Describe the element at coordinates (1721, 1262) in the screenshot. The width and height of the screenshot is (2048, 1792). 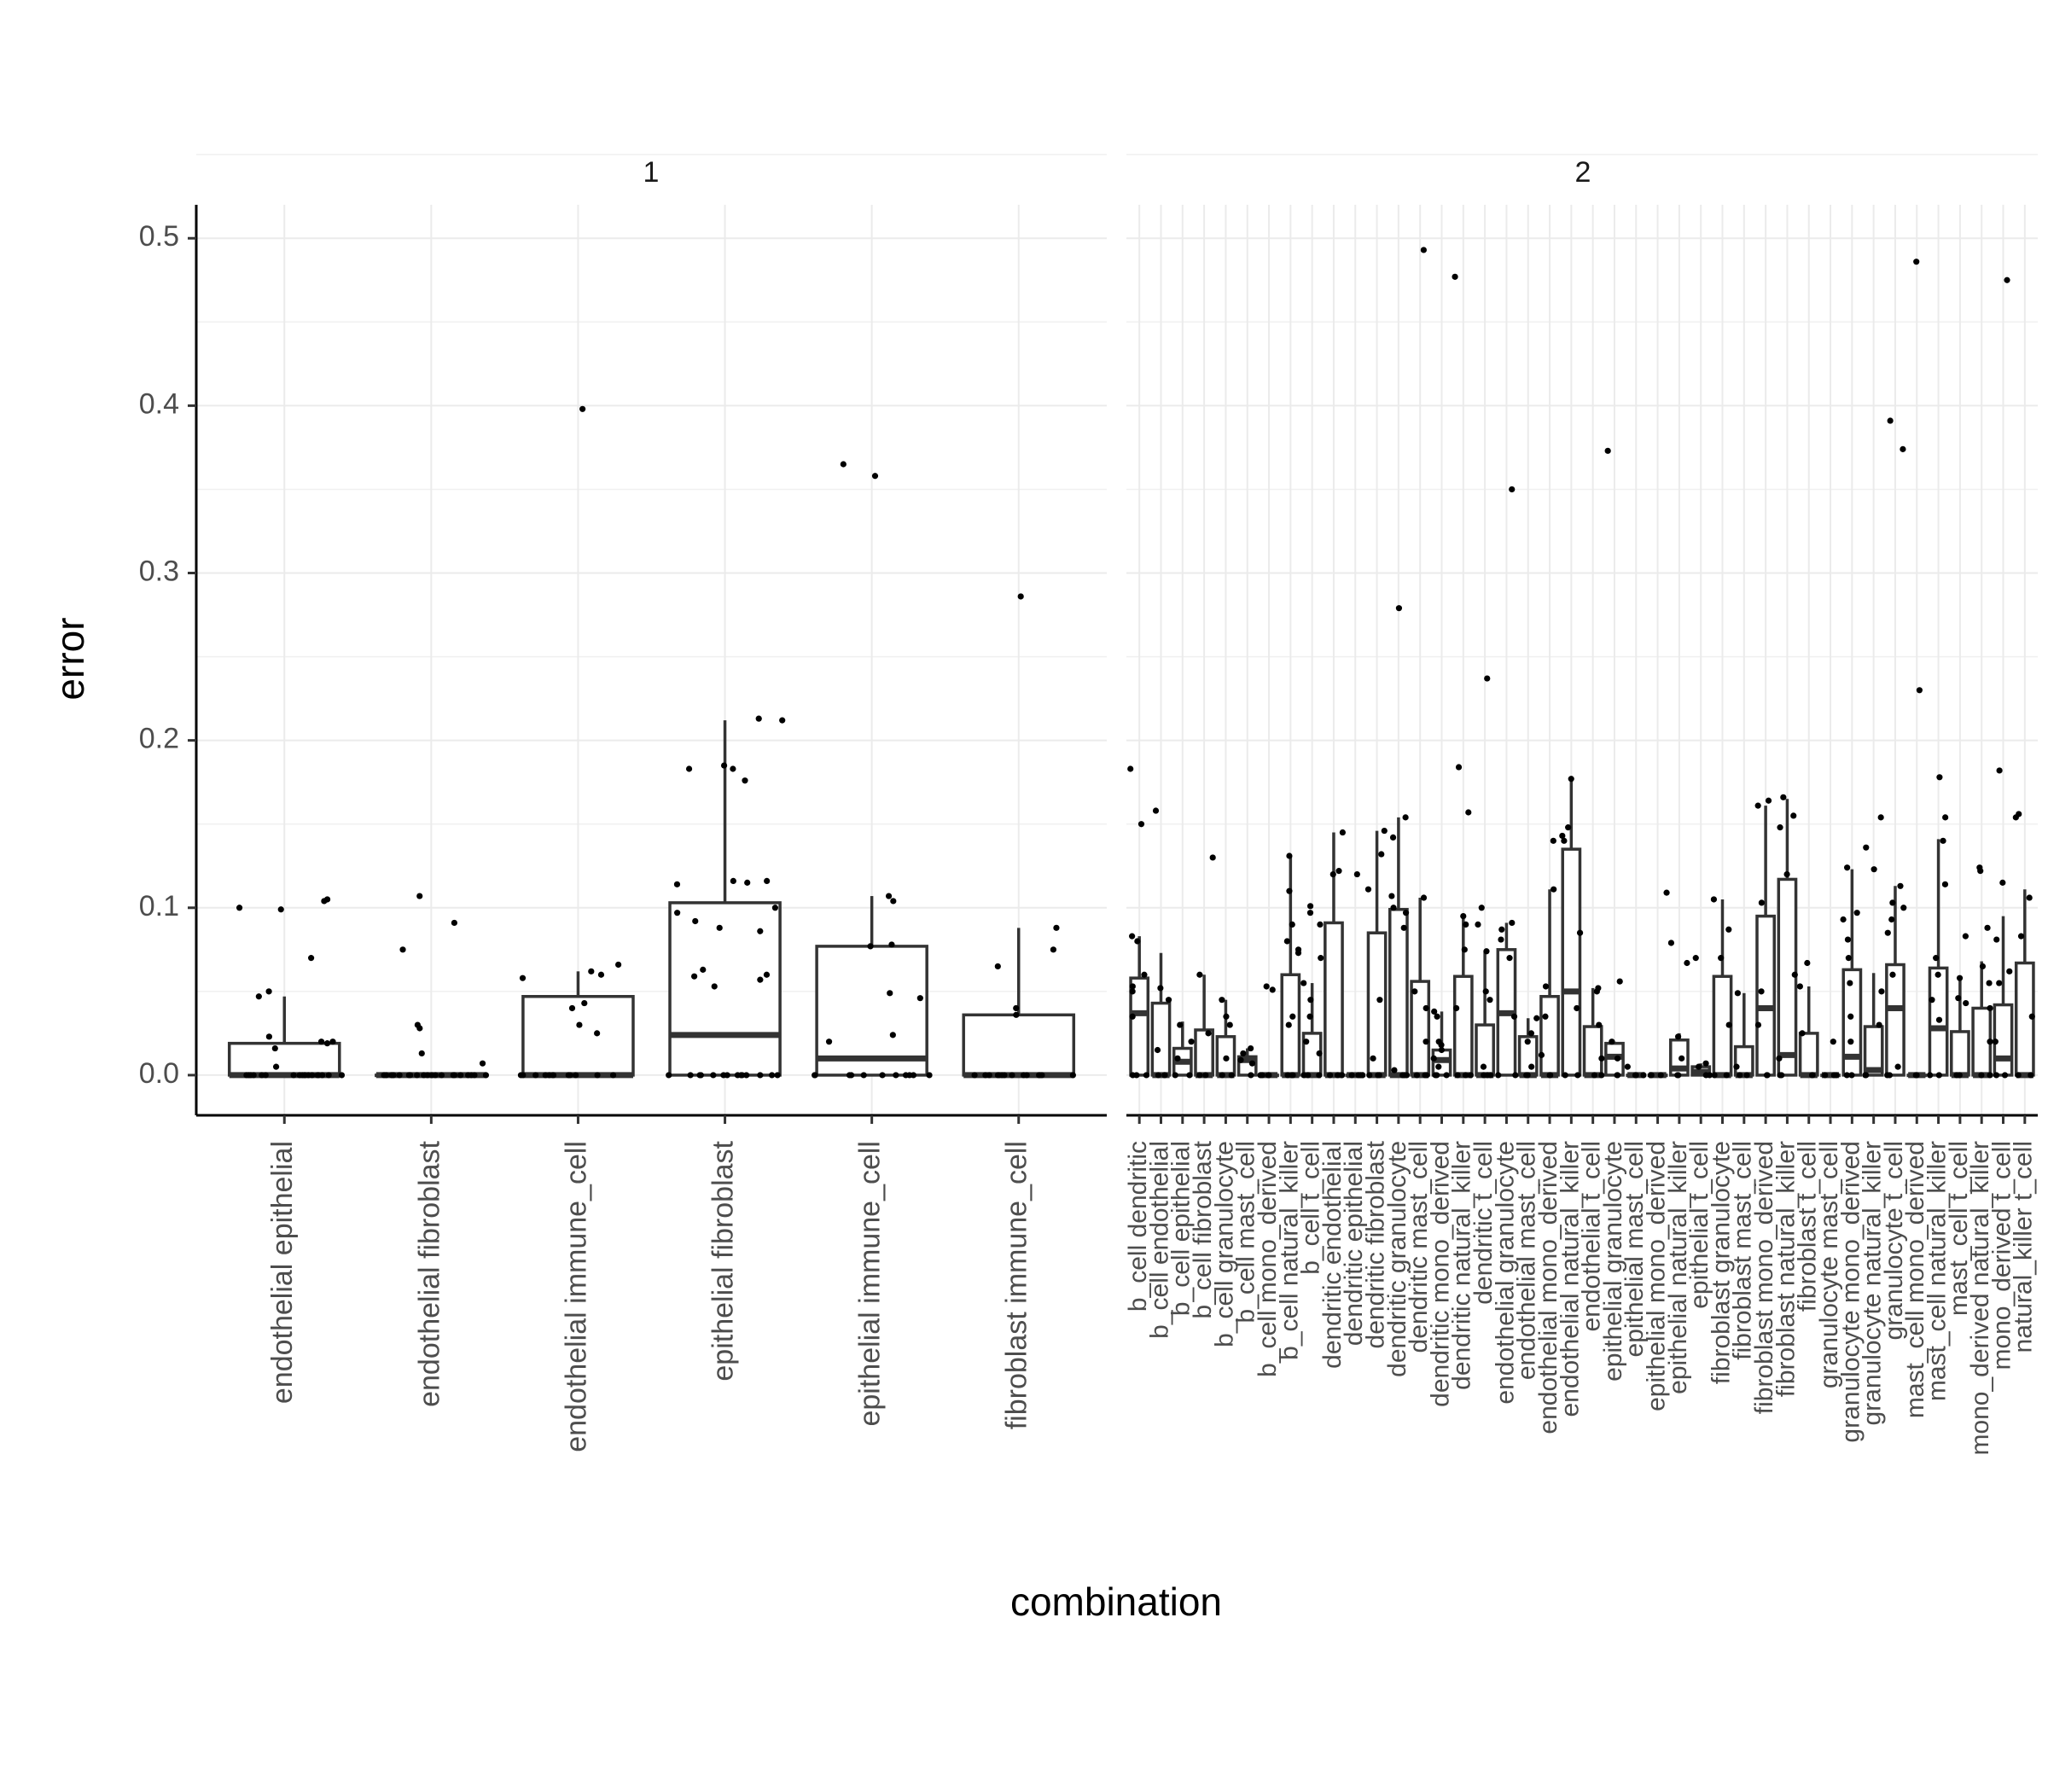
I see `x-tick-label: fibroblast granulocyte` at that location.